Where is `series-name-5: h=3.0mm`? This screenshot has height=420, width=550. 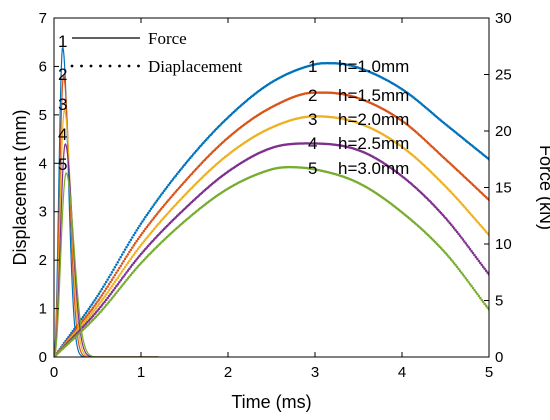 series-name-5: h=3.0mm is located at coordinates (373, 168).